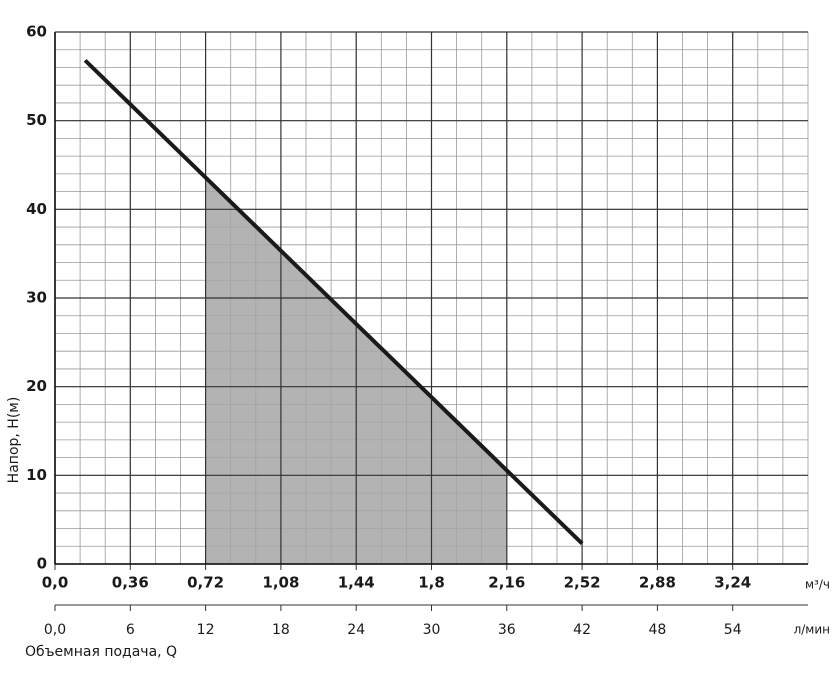 This screenshot has width=833, height=678. What do you see at coordinates (356, 583) in the screenshot?
I see `x2-tick-label: 1,44` at bounding box center [356, 583].